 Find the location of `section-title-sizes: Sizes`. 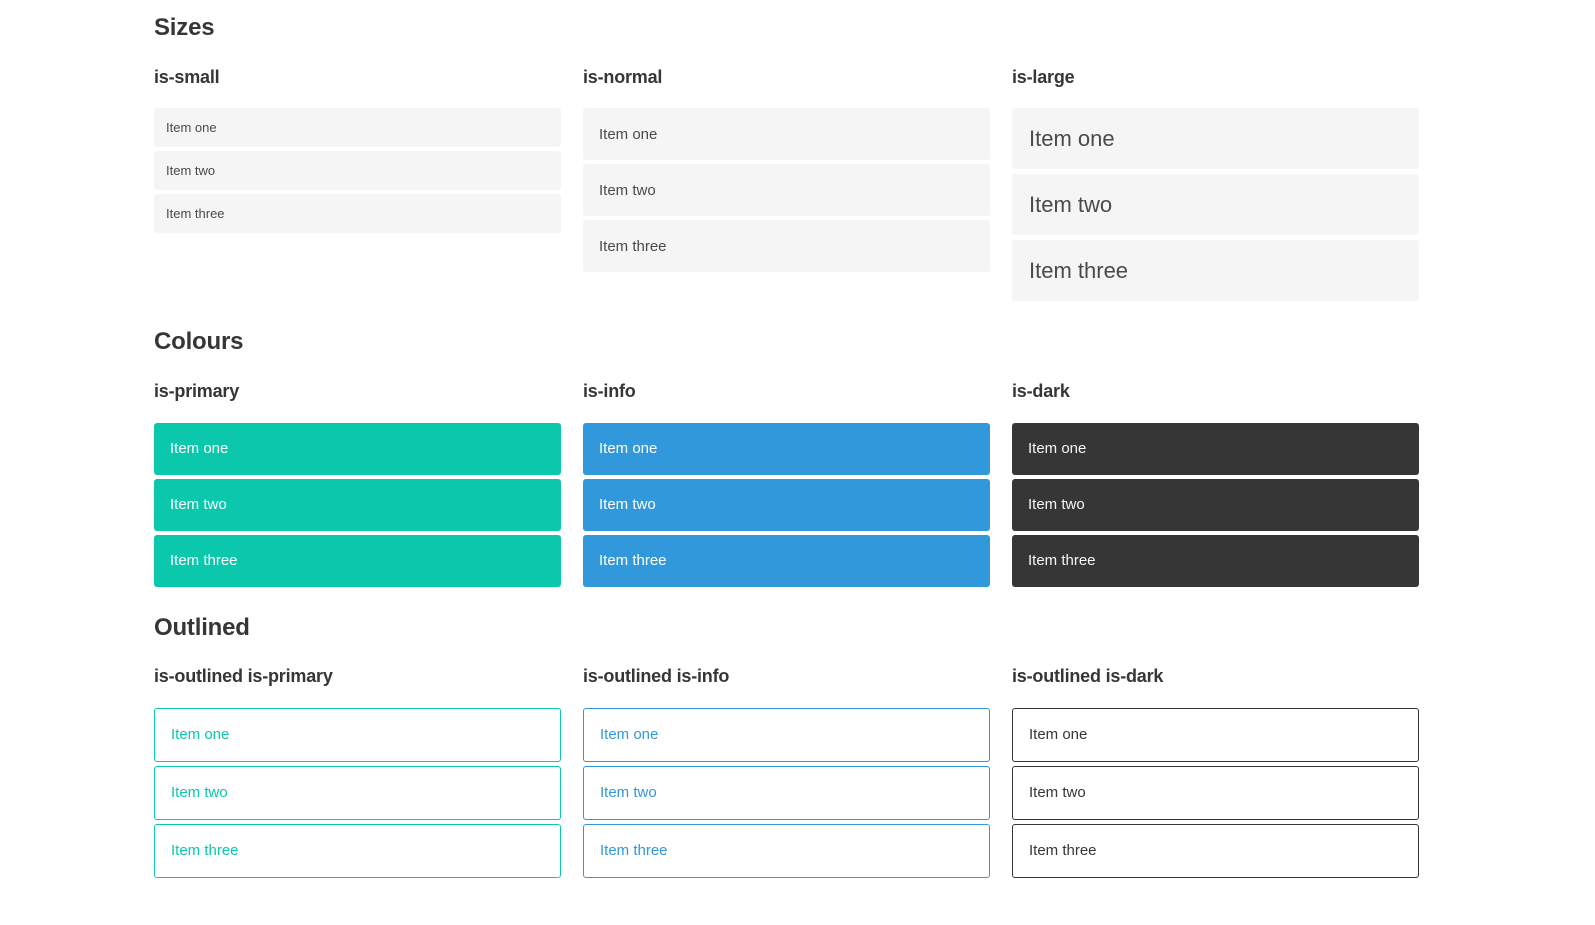

section-title-sizes: Sizes is located at coordinates (184, 27).